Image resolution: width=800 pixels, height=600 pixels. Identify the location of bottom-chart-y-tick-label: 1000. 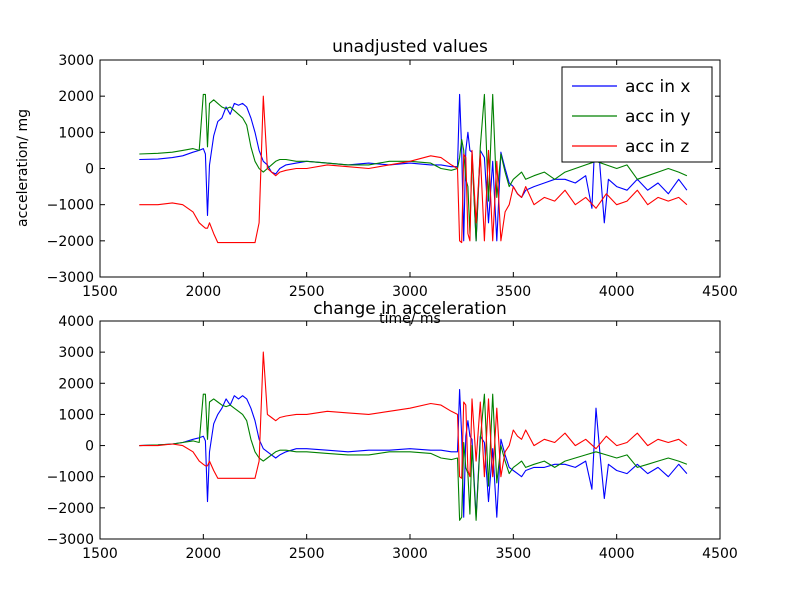
(76, 415).